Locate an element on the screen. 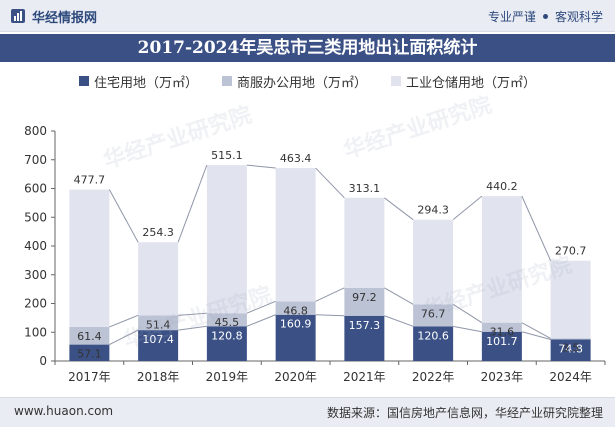  x-tick-label: 2023年 is located at coordinates (502, 377).